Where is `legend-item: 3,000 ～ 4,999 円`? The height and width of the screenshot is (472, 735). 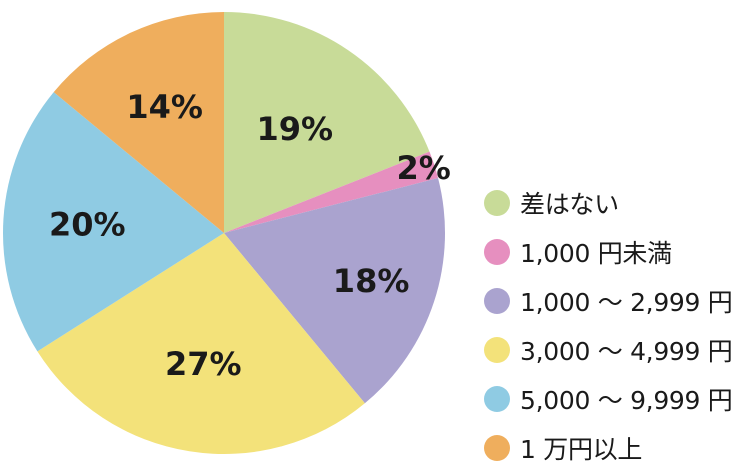
legend-item: 3,000 ～ 4,999 円 is located at coordinates (608, 349).